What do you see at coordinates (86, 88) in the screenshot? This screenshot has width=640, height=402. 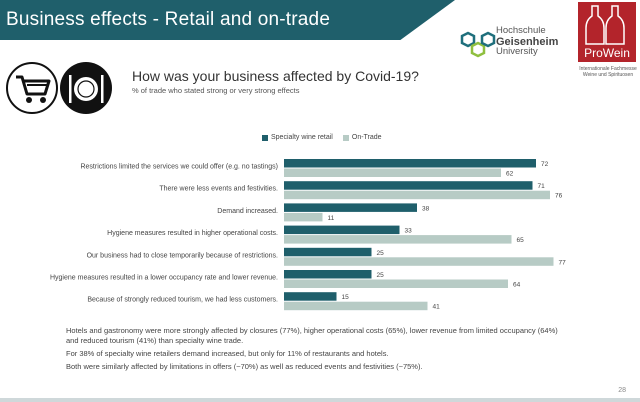 I see `plate-cutlery-icon` at bounding box center [86, 88].